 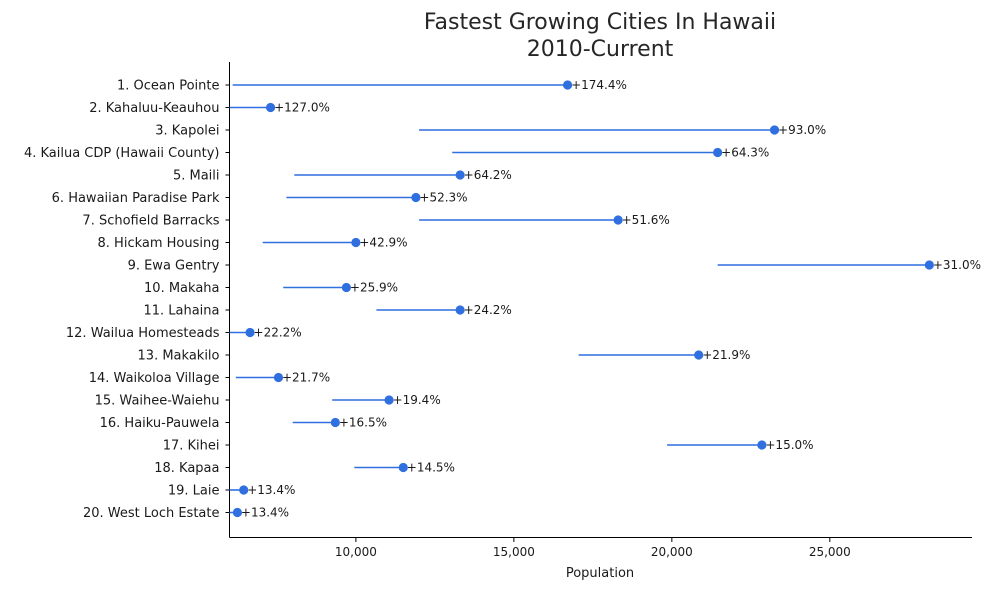 I want to click on y-tick-label: 14. Waikoloa Village, so click(x=154, y=378).